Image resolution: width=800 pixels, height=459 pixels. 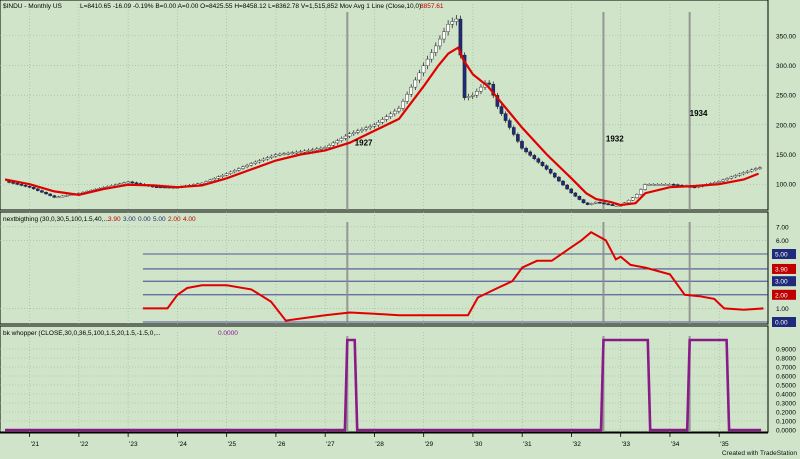 I want to click on y-tick-label: 0.4000, so click(x=786, y=395).